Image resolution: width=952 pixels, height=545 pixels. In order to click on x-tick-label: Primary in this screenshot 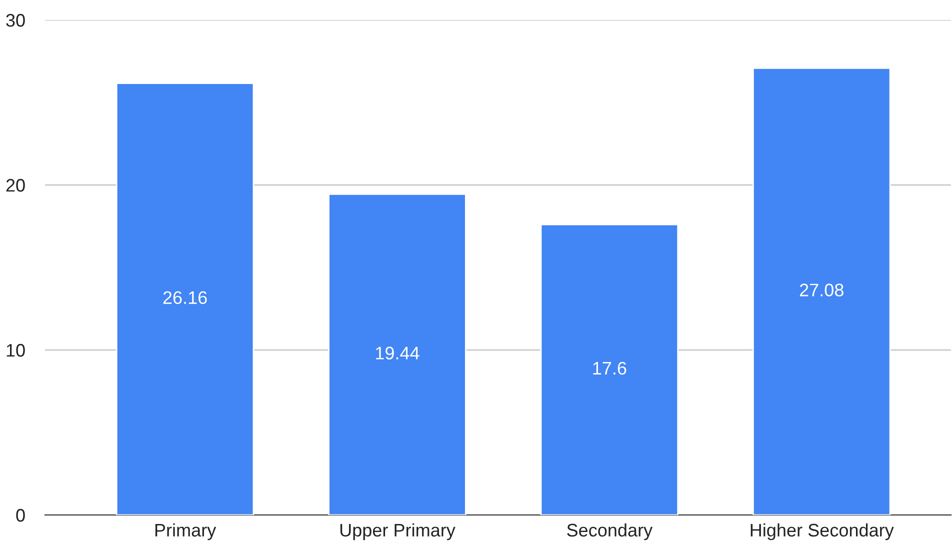, I will do `click(185, 531)`.